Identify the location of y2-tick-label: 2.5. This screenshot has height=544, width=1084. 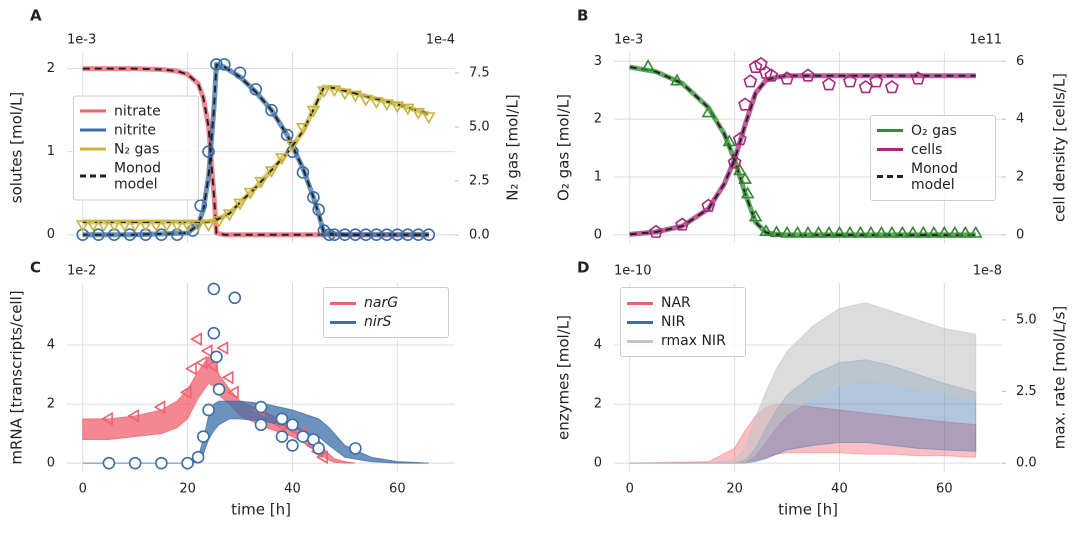
(1026, 391).